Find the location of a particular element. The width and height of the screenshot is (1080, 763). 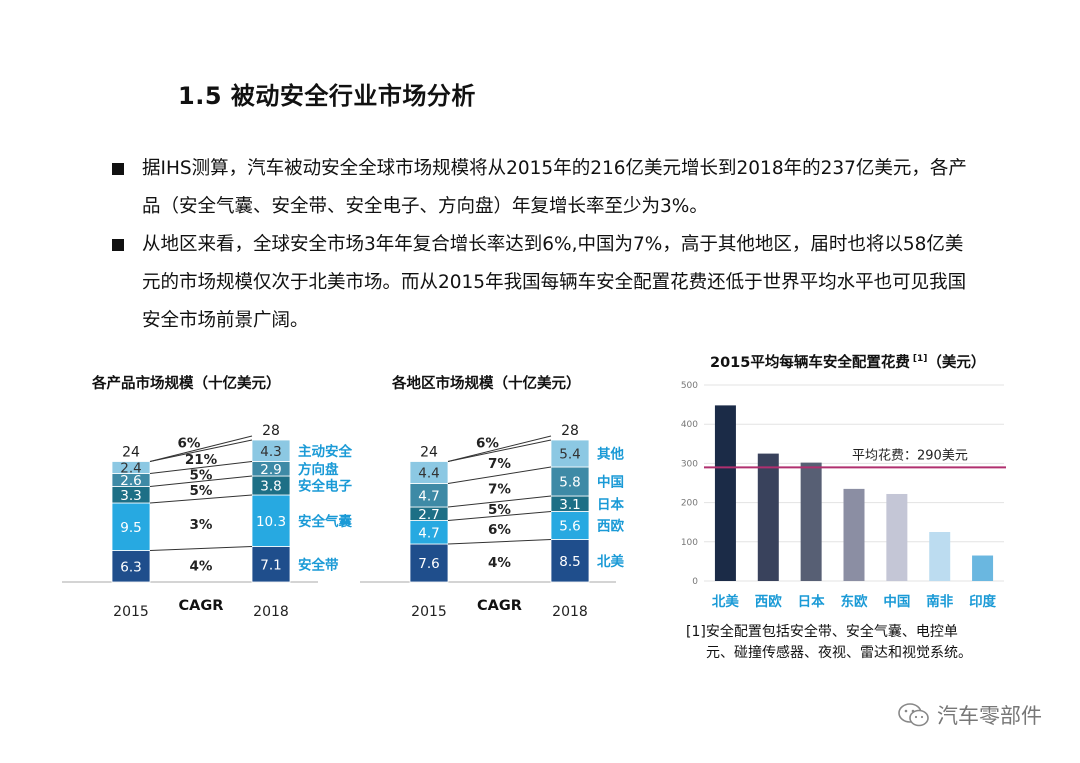

data-label: 4.3 is located at coordinates (270, 452).